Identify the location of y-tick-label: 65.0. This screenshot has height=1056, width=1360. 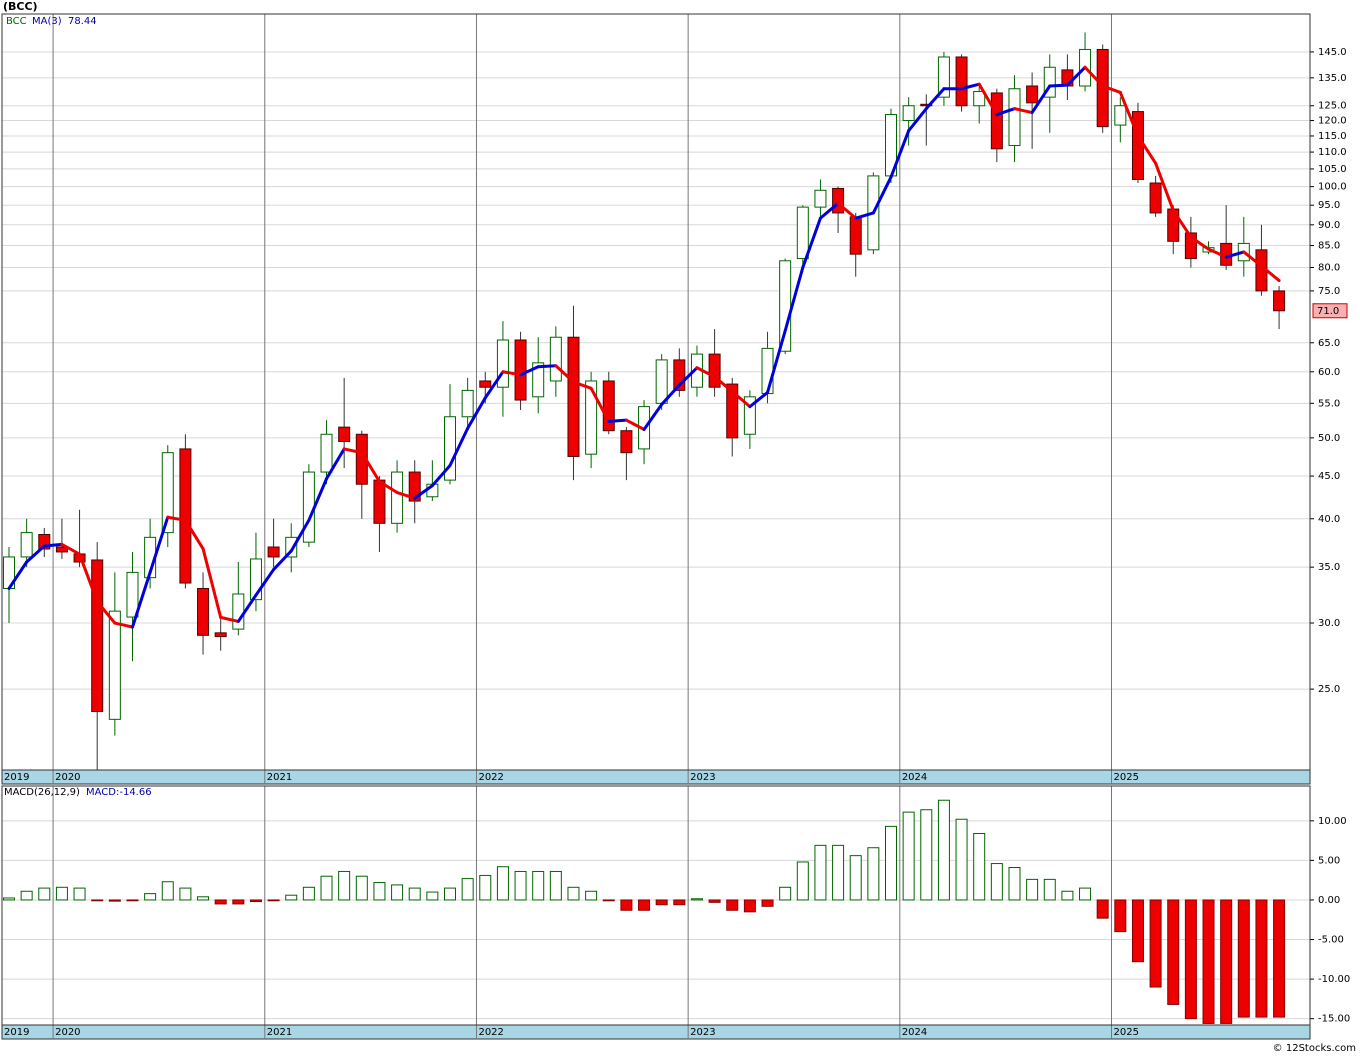
(1329, 343).